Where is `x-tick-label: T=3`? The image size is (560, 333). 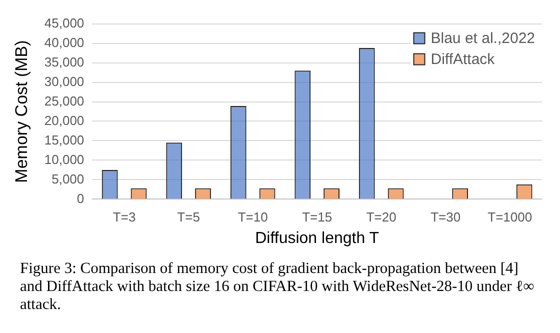 x-tick-label: T=3 is located at coordinates (124, 217).